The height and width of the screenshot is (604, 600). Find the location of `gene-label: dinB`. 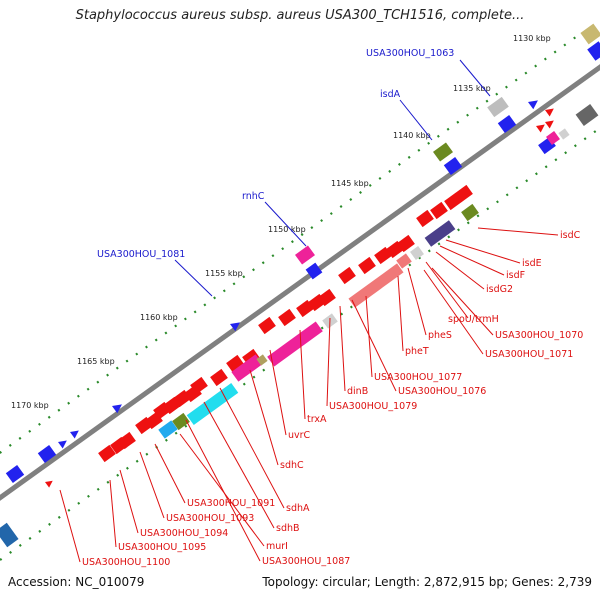

gene-label: dinB is located at coordinates (357, 391).